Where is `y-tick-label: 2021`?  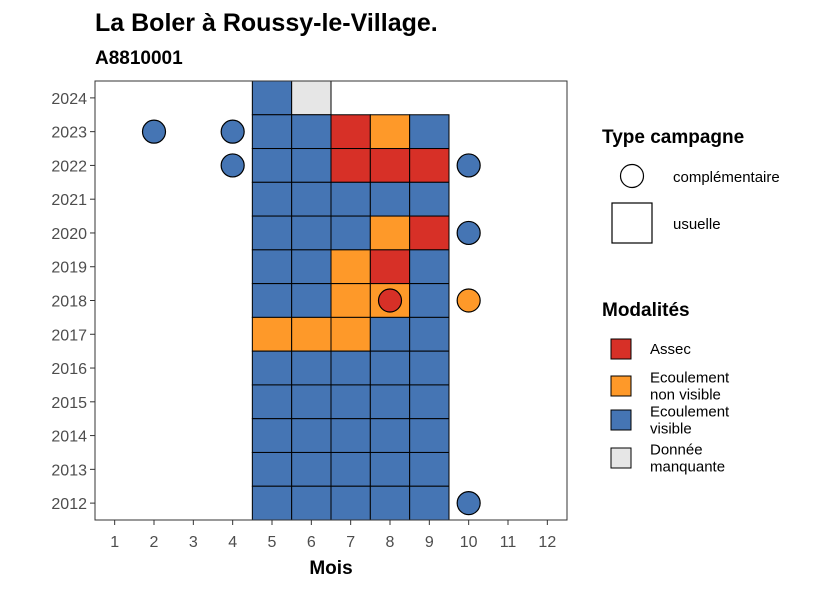
y-tick-label: 2021 is located at coordinates (69, 200).